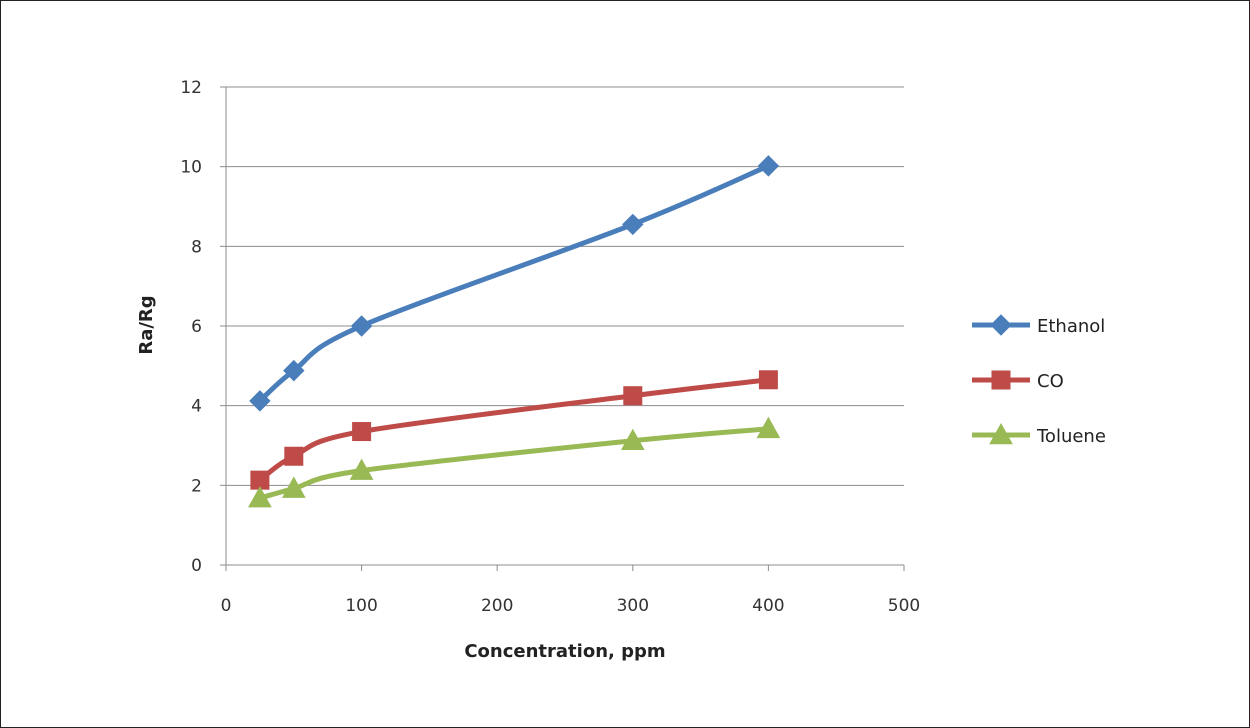  What do you see at coordinates (226, 606) in the screenshot?
I see `x-tick-label: 0` at bounding box center [226, 606].